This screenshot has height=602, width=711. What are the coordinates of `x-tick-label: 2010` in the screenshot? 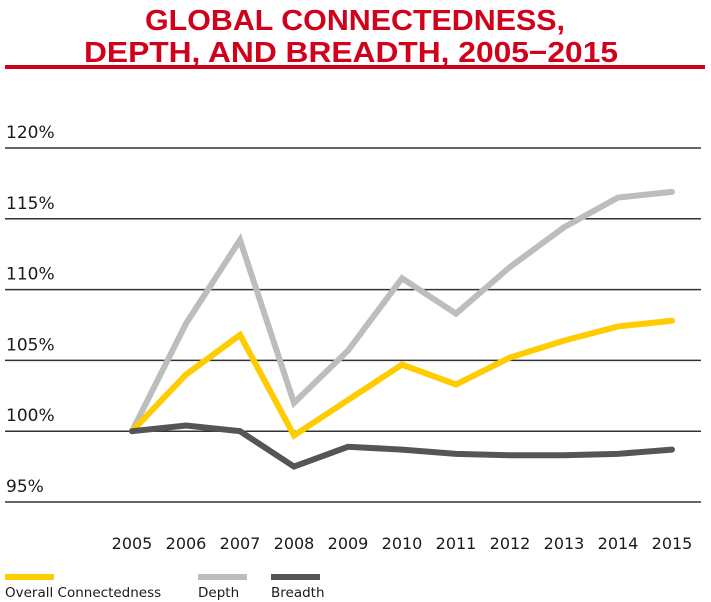 It's located at (402, 543).